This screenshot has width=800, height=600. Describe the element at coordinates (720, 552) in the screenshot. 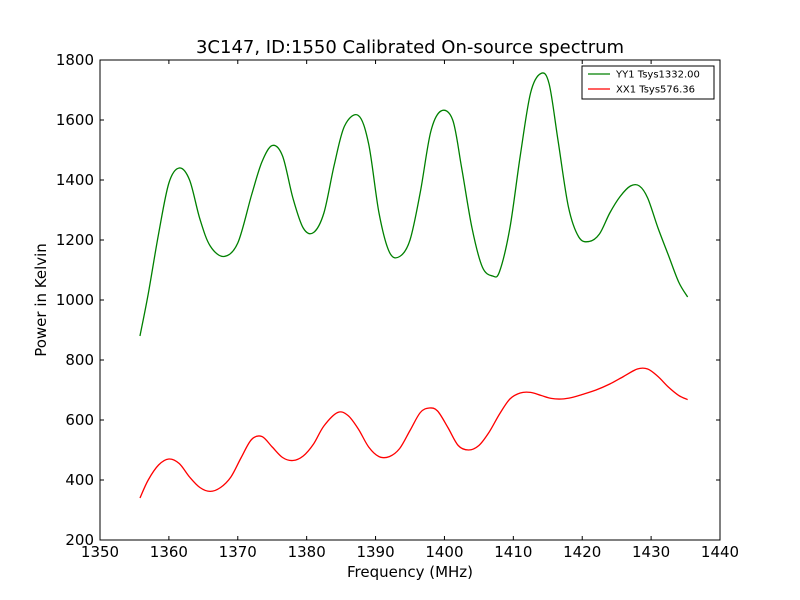

I see `x-tick-label: 1440` at that location.